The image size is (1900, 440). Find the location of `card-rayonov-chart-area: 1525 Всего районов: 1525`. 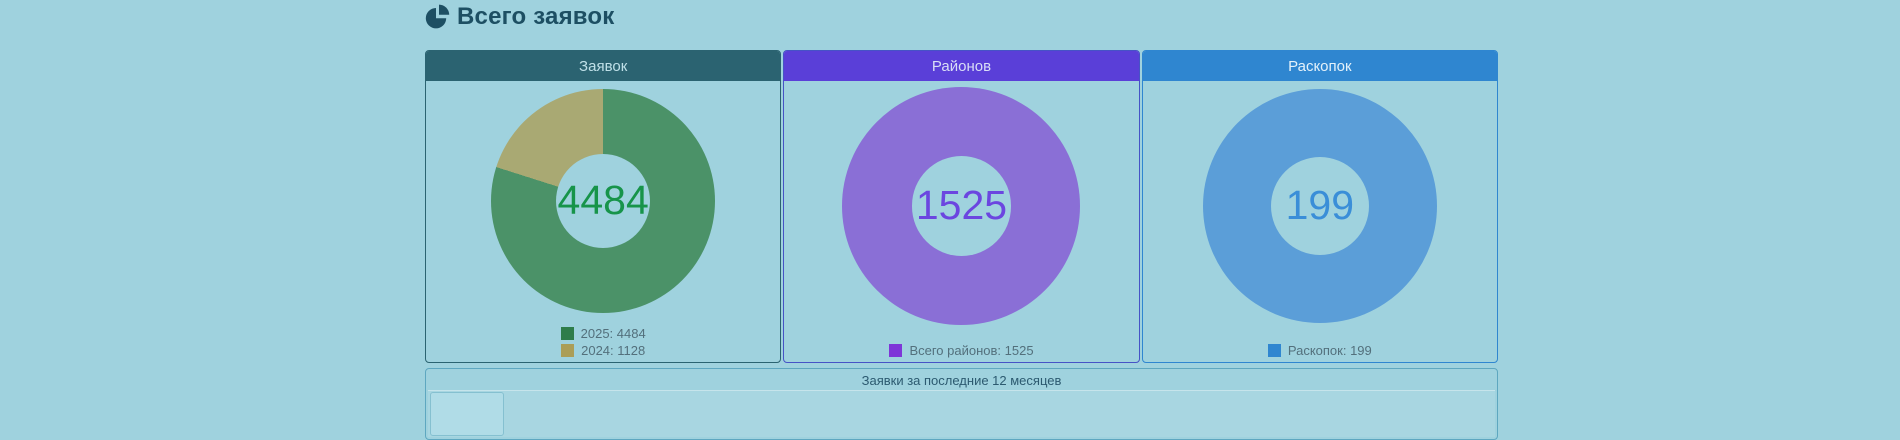

card-rayonov-chart-area: 1525 Всего районов: 1525 is located at coordinates (961, 221).